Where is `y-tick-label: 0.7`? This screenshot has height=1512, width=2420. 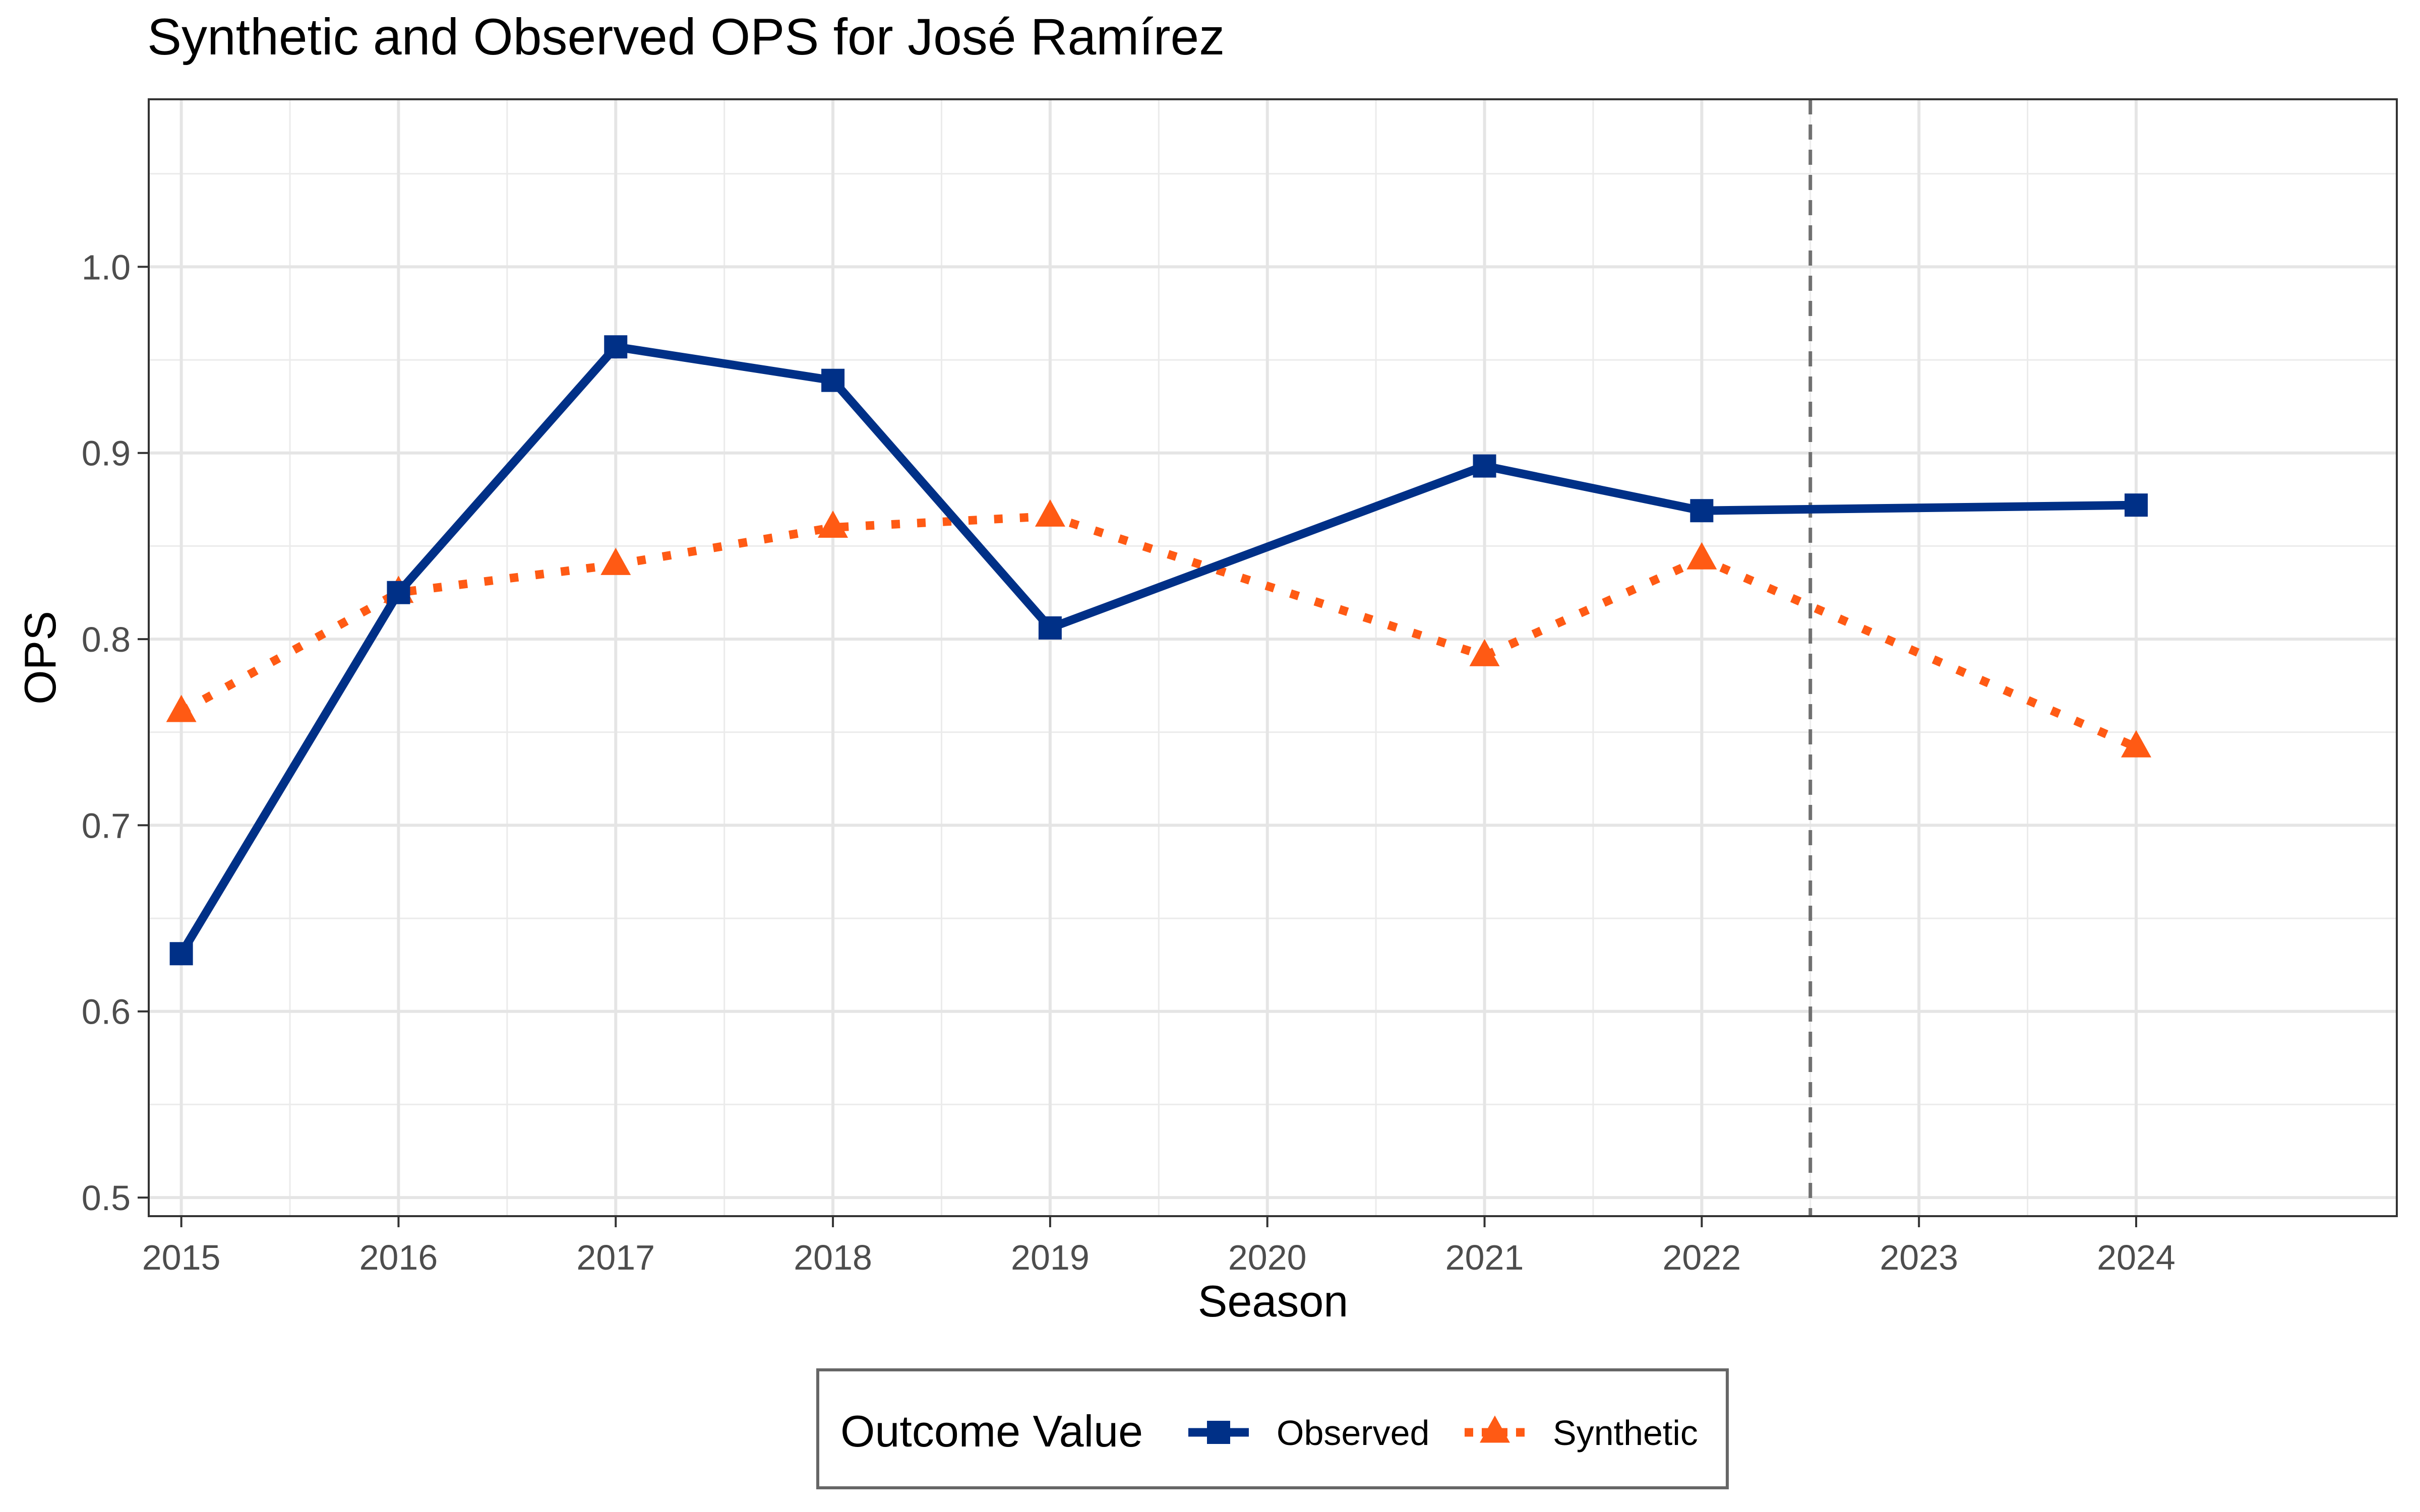 y-tick-label: 0.7 is located at coordinates (106, 826).